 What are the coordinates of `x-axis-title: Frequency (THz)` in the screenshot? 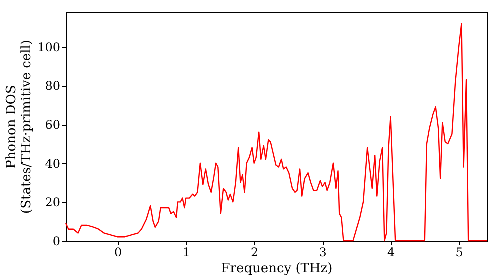 It's located at (277, 269).